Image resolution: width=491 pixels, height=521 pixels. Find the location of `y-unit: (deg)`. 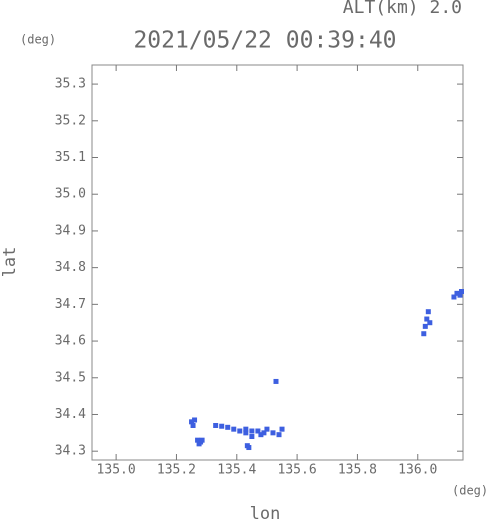

y-unit: (deg) is located at coordinates (38, 40).